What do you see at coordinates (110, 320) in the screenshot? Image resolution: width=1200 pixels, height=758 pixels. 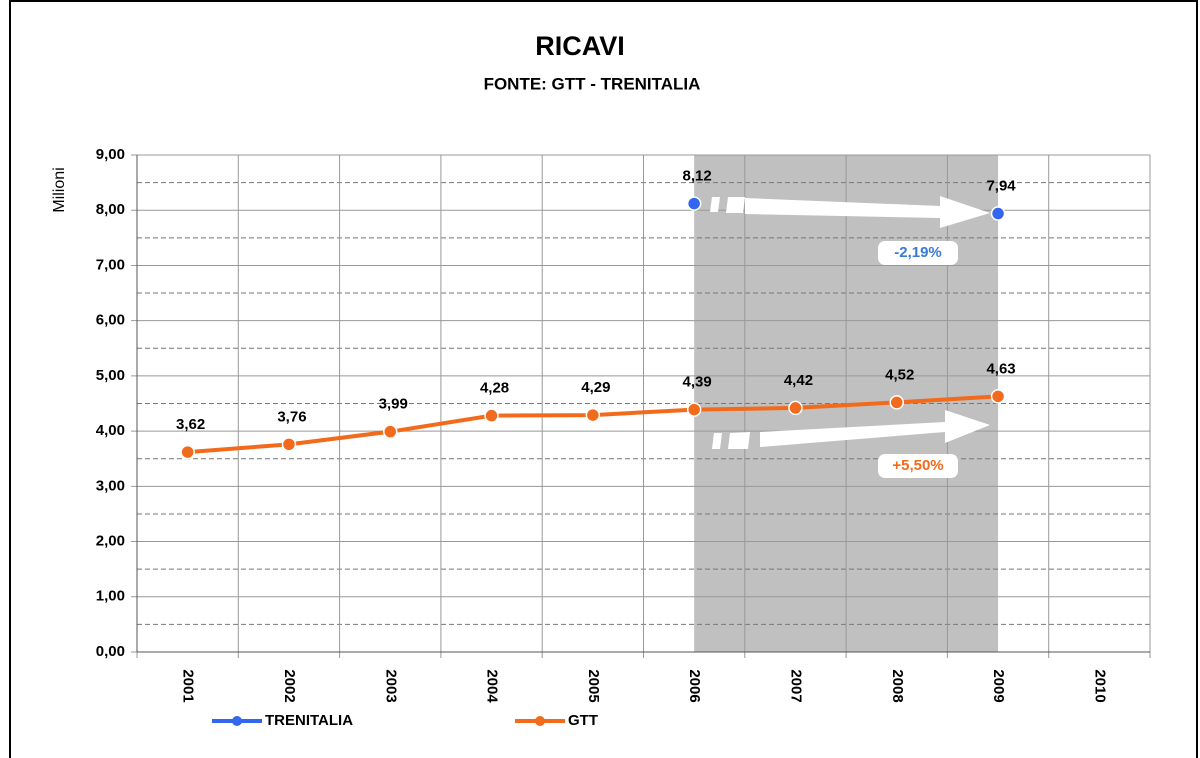 I see `y-tick-label: 6,00` at bounding box center [110, 320].